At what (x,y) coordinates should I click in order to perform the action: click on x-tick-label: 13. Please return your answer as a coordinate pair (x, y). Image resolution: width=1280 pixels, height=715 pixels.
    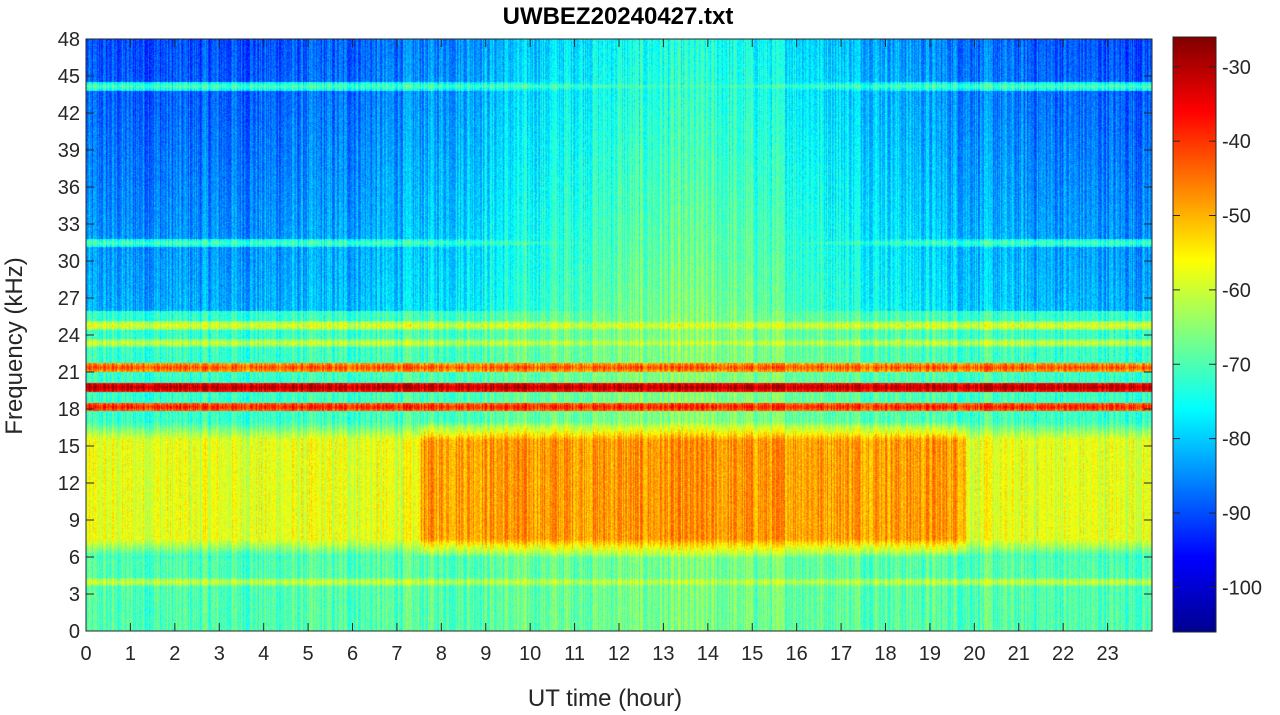
    Looking at the image, I should click on (663, 654).